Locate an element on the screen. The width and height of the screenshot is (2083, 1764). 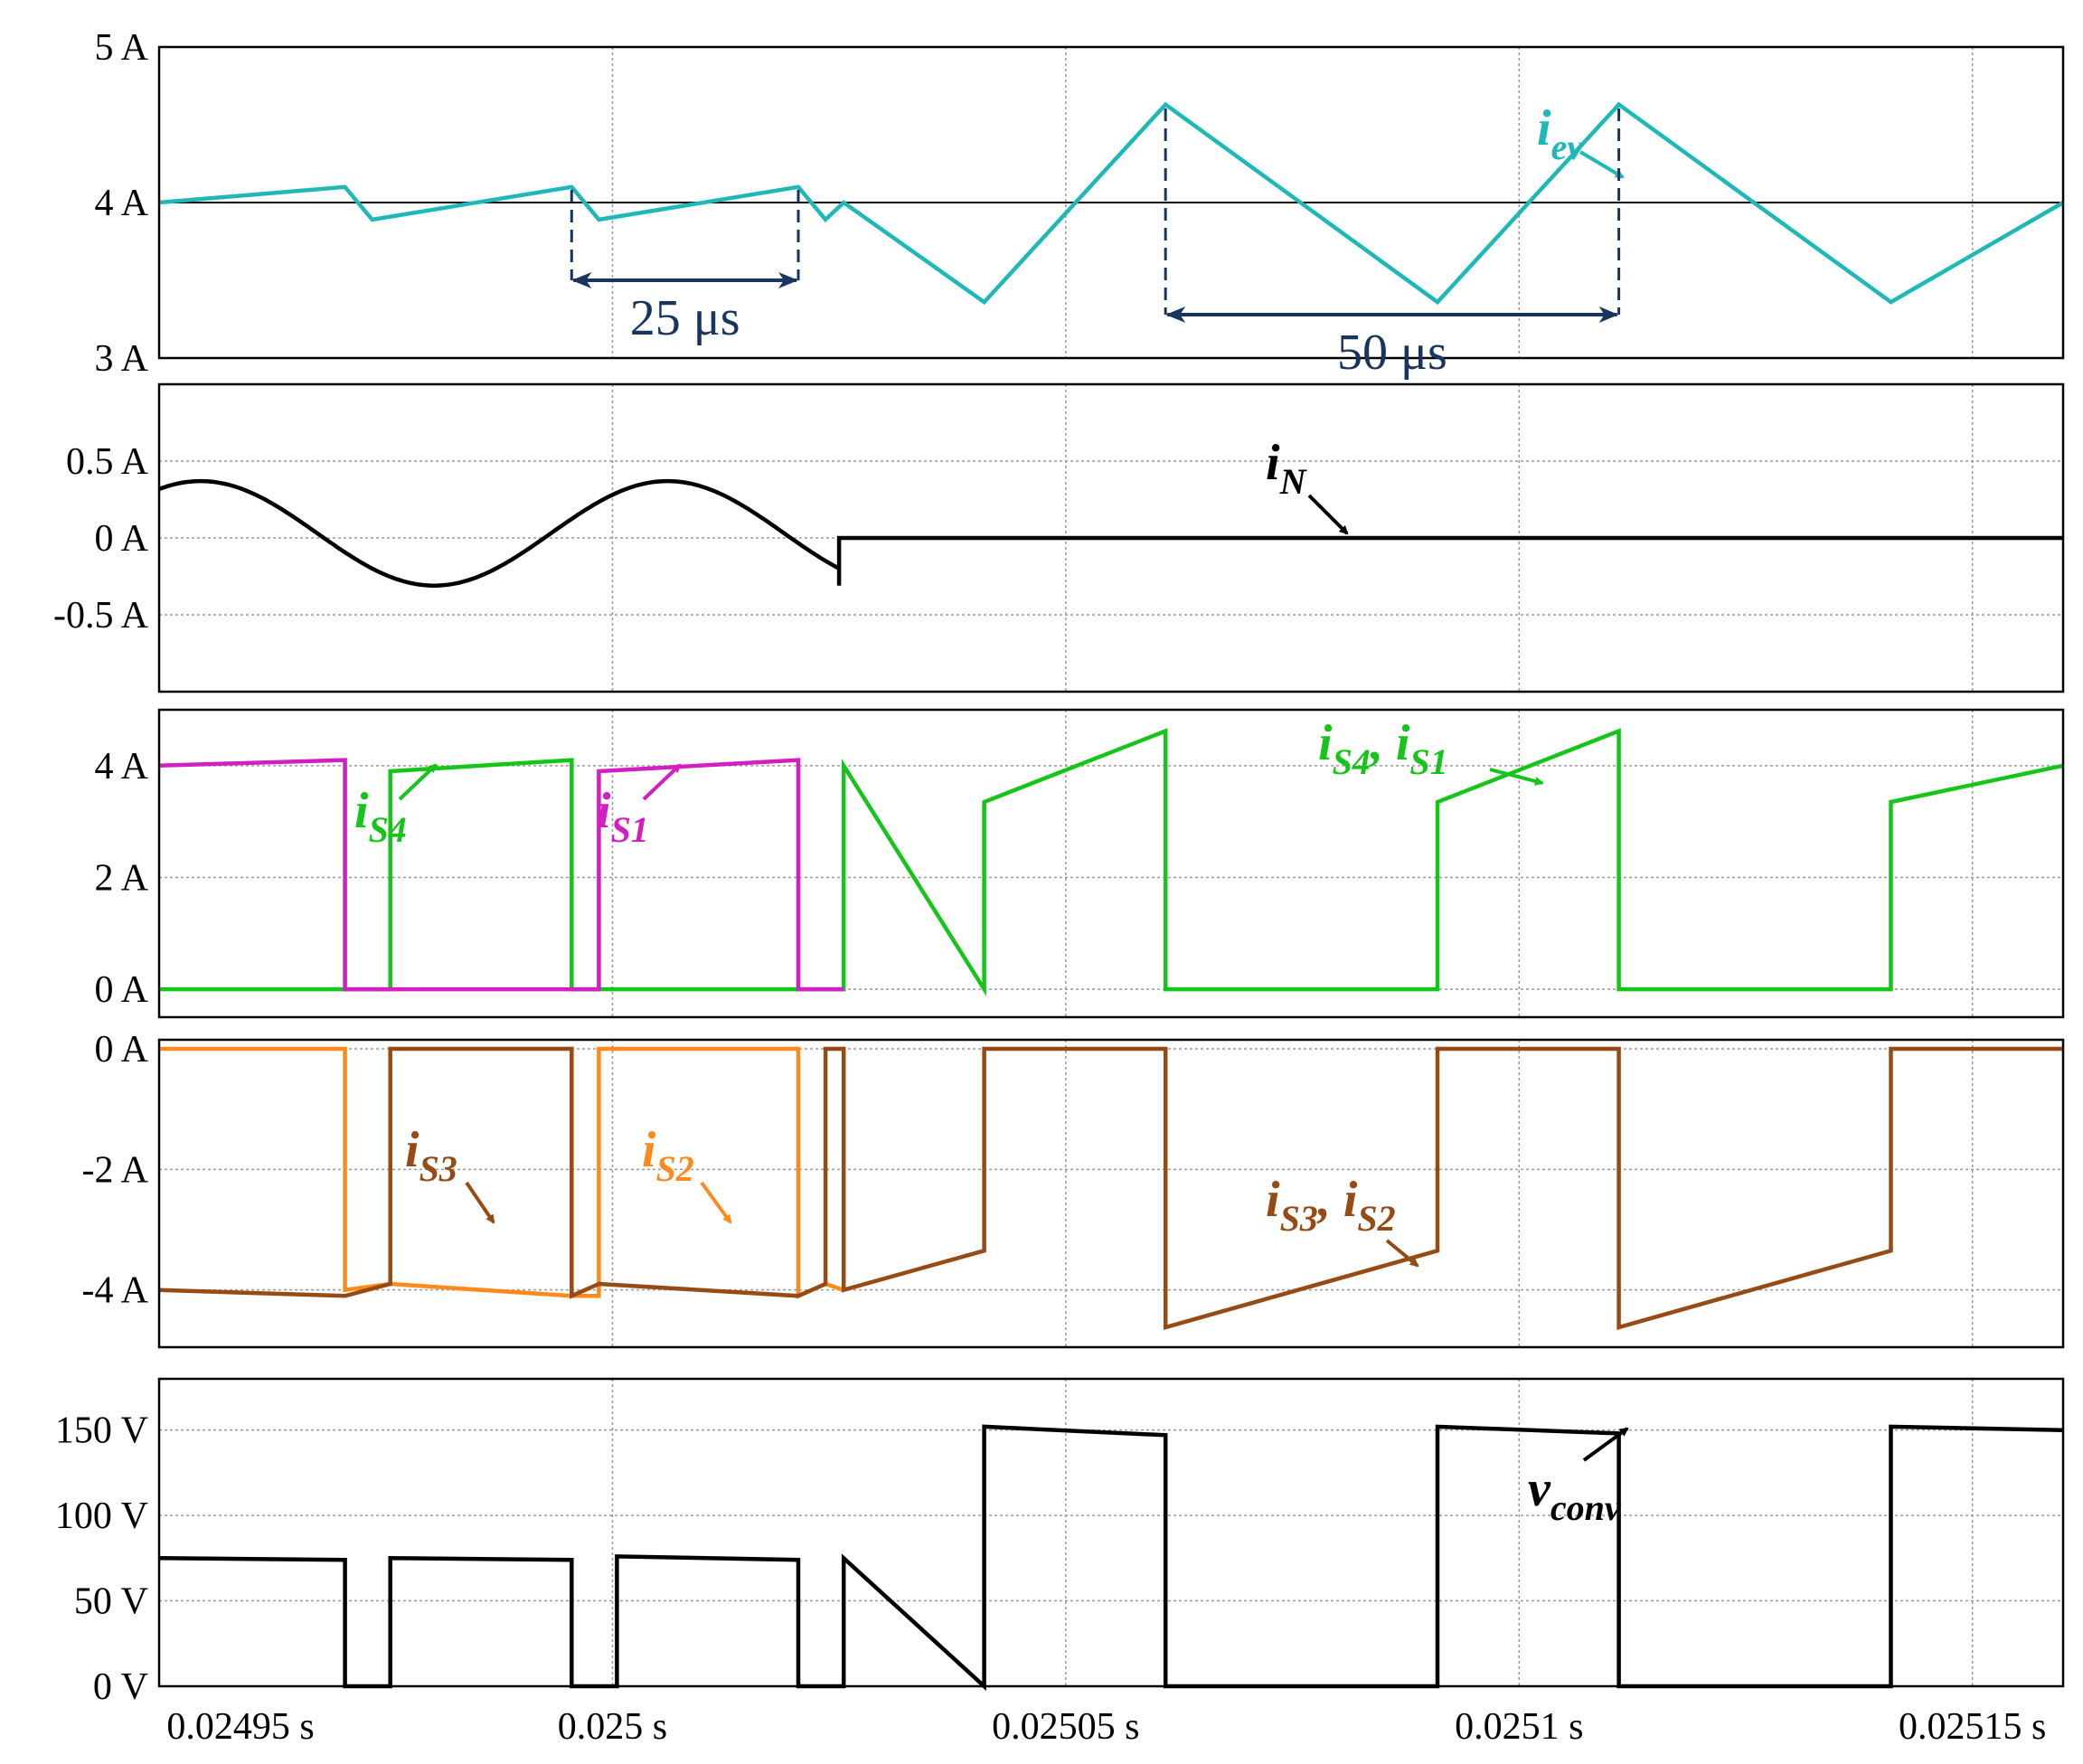
series-label-text: iN is located at coordinates (1287, 469).